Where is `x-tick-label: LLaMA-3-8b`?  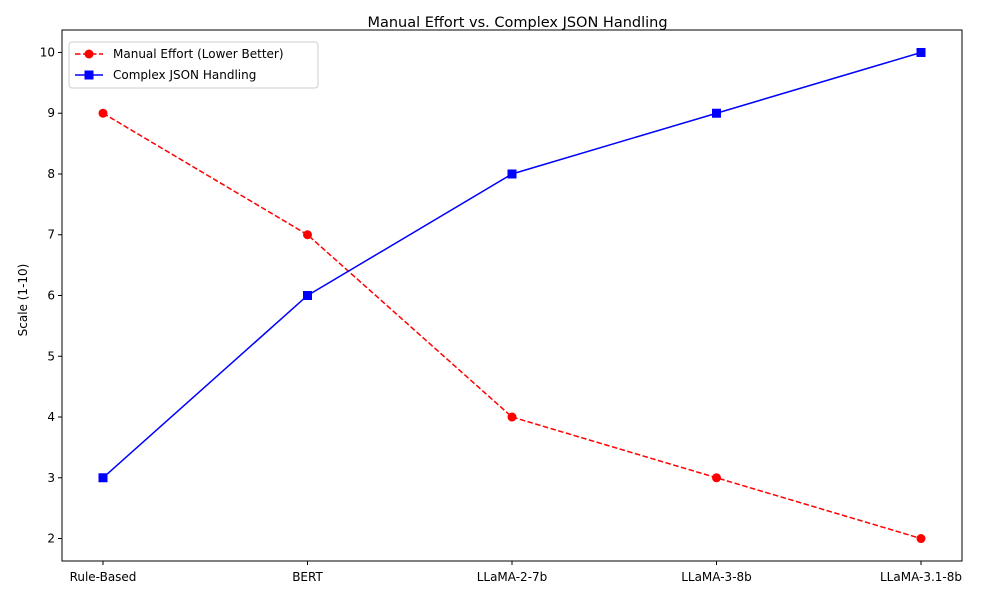
x-tick-label: LLaMA-3-8b is located at coordinates (716, 577).